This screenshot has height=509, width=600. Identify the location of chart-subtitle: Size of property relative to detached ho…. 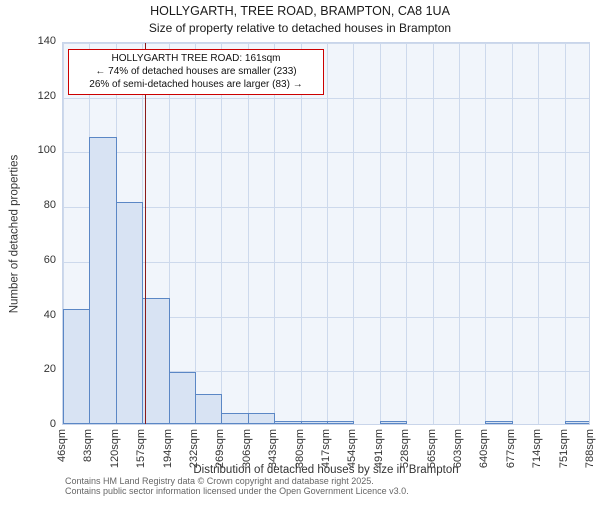
(300, 28).